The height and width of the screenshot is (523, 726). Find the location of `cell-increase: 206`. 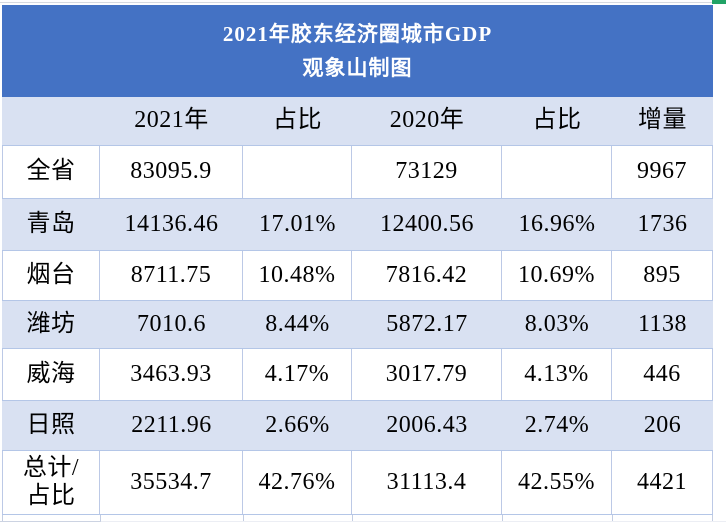

cell-increase: 206 is located at coordinates (662, 424).